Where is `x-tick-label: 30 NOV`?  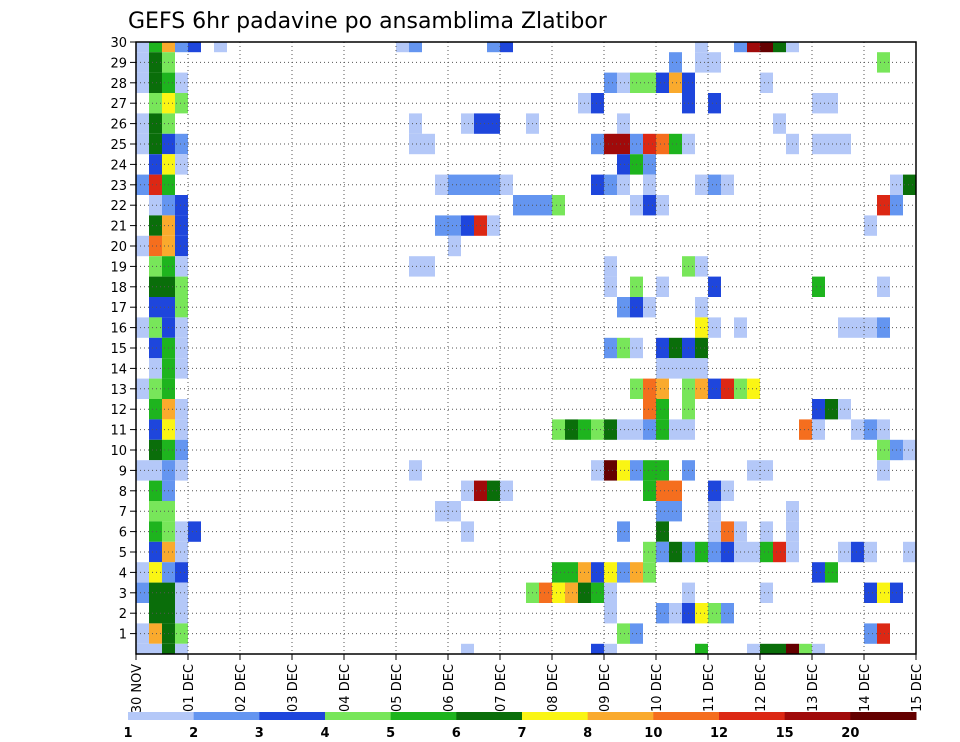 x-tick-label: 30 NOV is located at coordinates (137, 688).